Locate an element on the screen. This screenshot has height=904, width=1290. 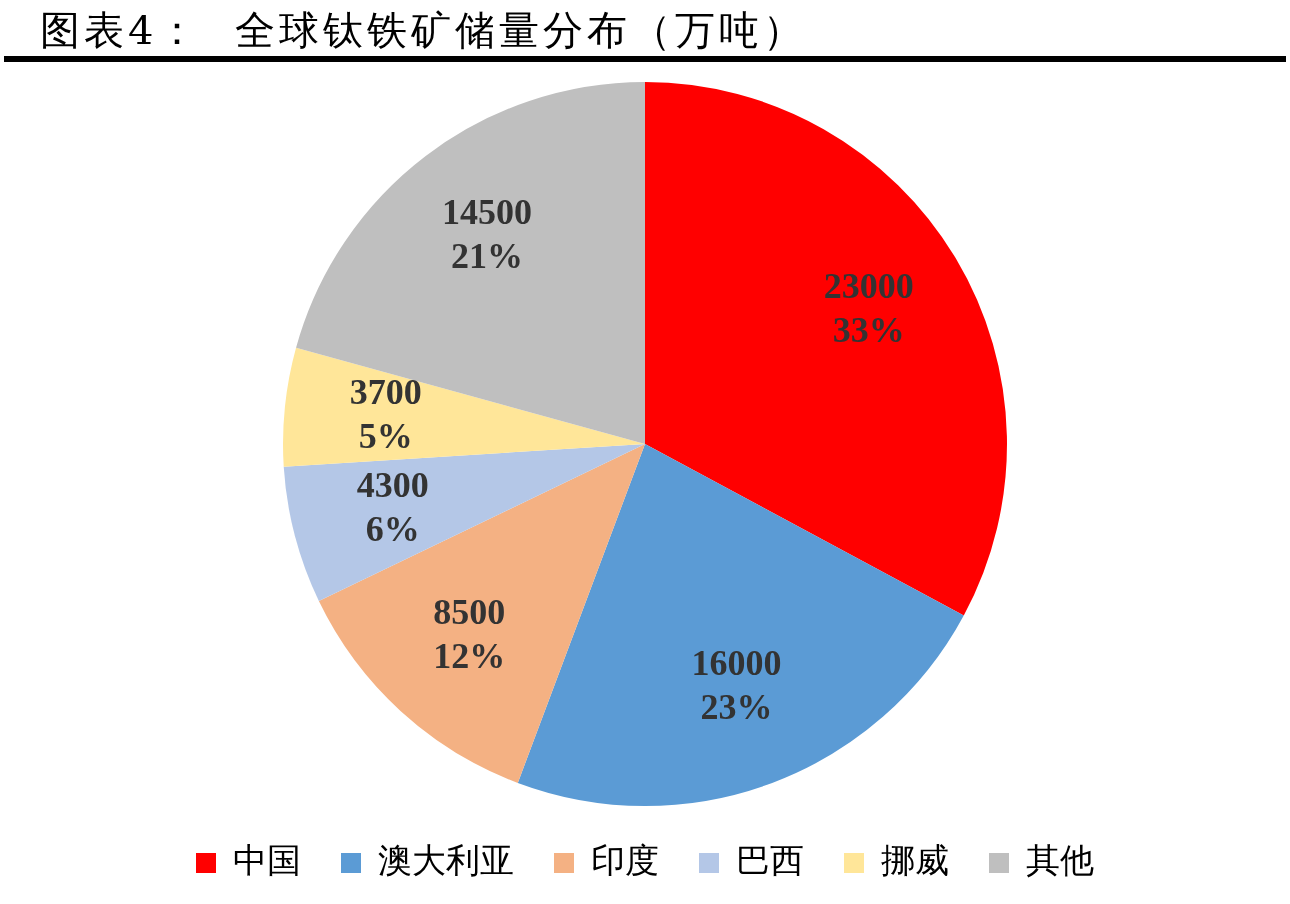
data-label: 3700 5% is located at coordinates (385, 414).